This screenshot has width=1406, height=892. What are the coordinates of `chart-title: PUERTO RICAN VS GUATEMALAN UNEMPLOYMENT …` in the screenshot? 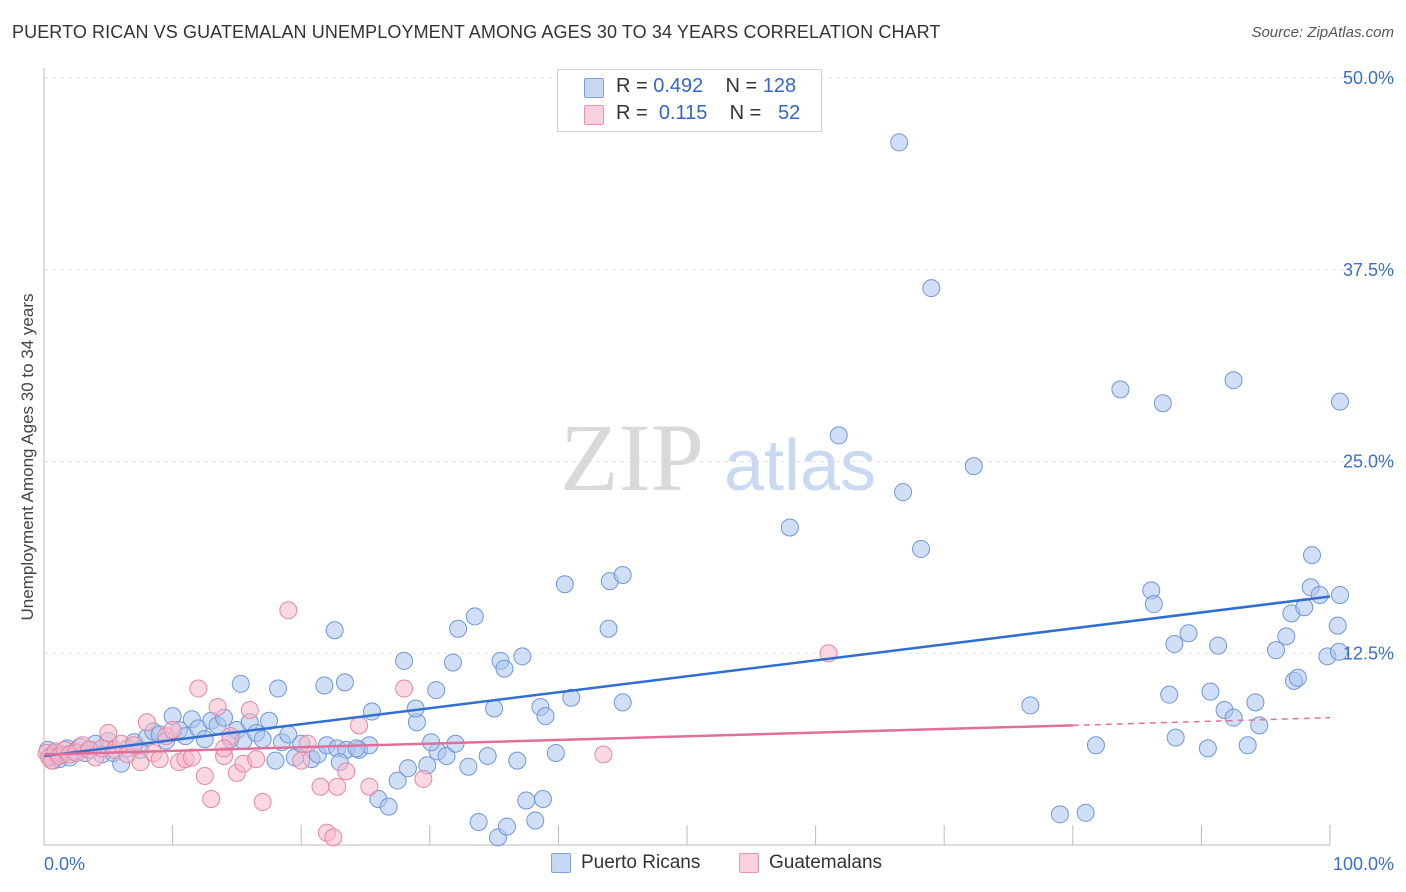 It's located at (476, 32).